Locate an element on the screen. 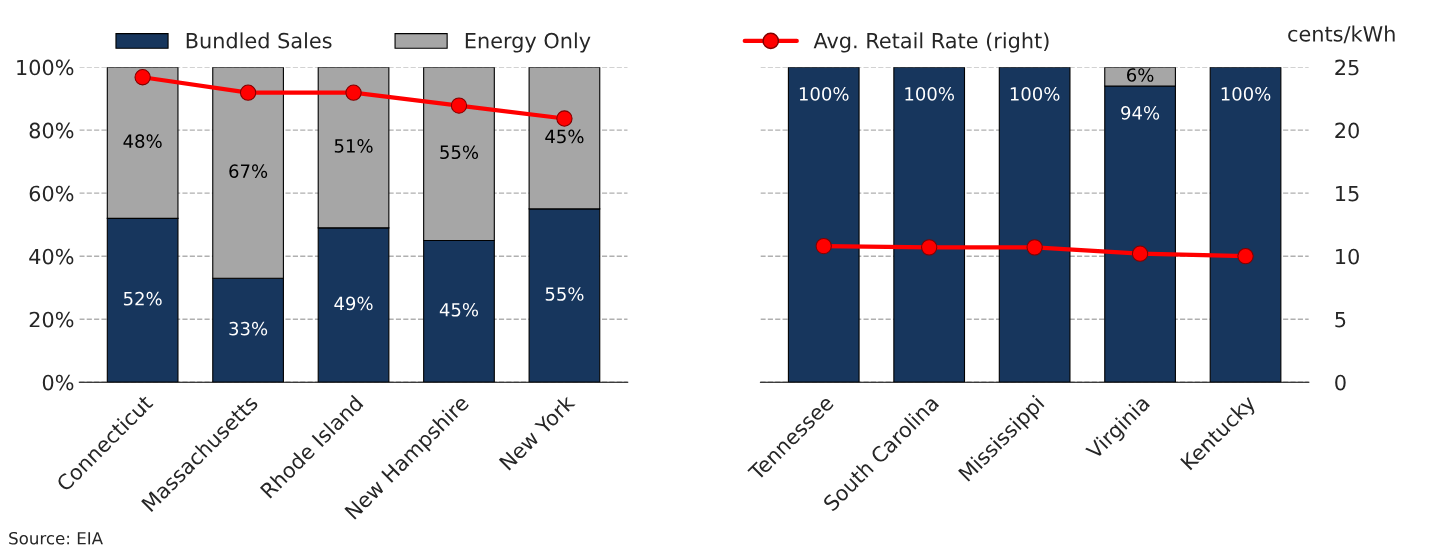 Image resolution: width=1443 pixels, height=546 pixels. data-label: 52% is located at coordinates (142, 298).